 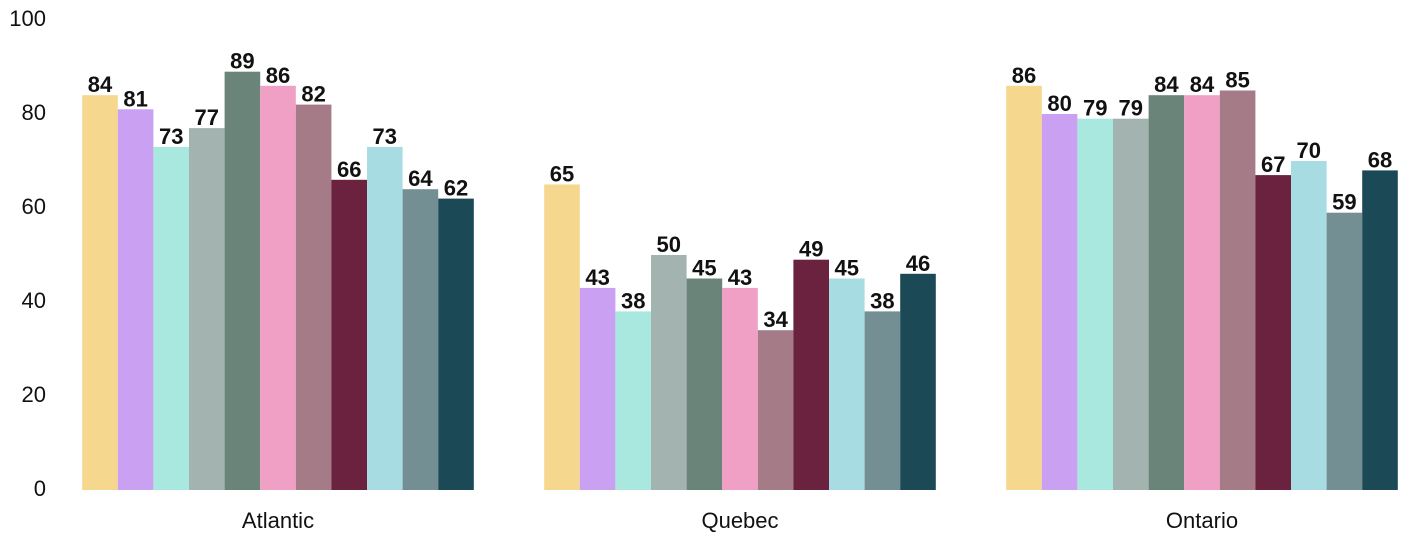 I want to click on data-label: 59, so click(x=1344, y=202).